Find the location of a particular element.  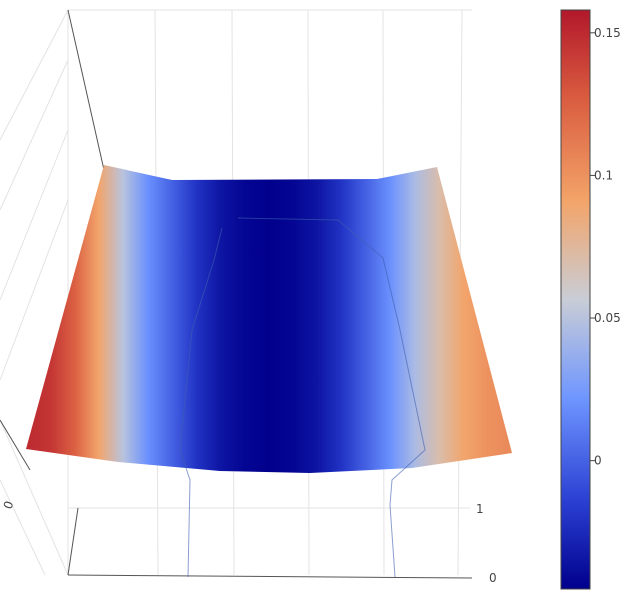

y-tick-label: 0 is located at coordinates (493, 578).